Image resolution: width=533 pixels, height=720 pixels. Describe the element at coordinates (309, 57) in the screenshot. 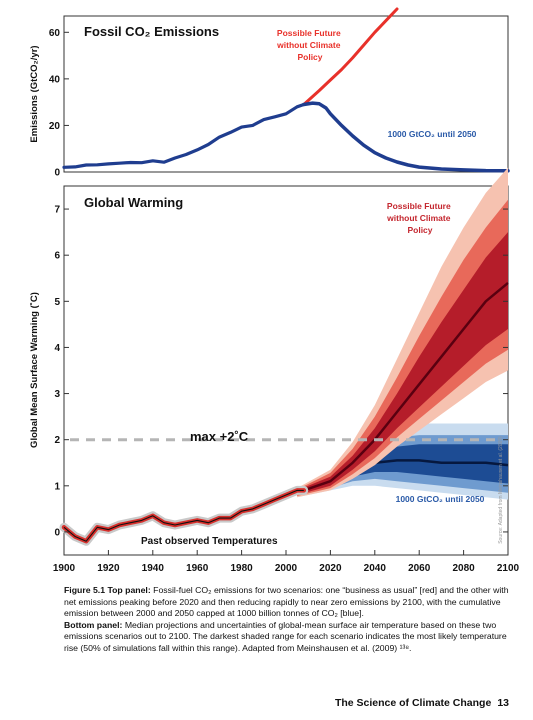

I see `top-annotation-red-line3: Policy` at that location.